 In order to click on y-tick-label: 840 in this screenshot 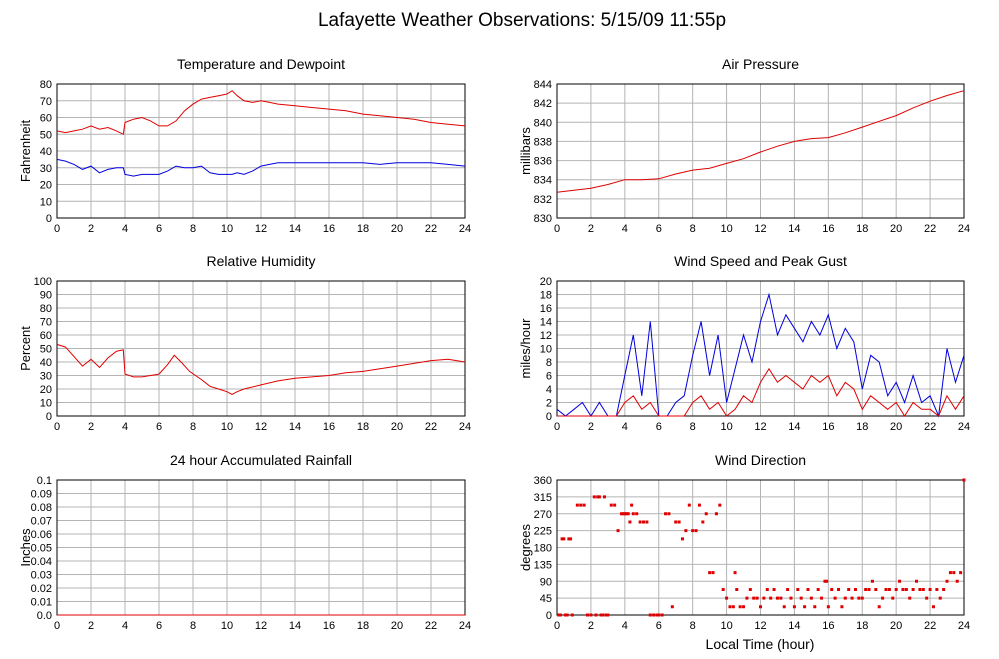, I will do `click(543, 123)`.